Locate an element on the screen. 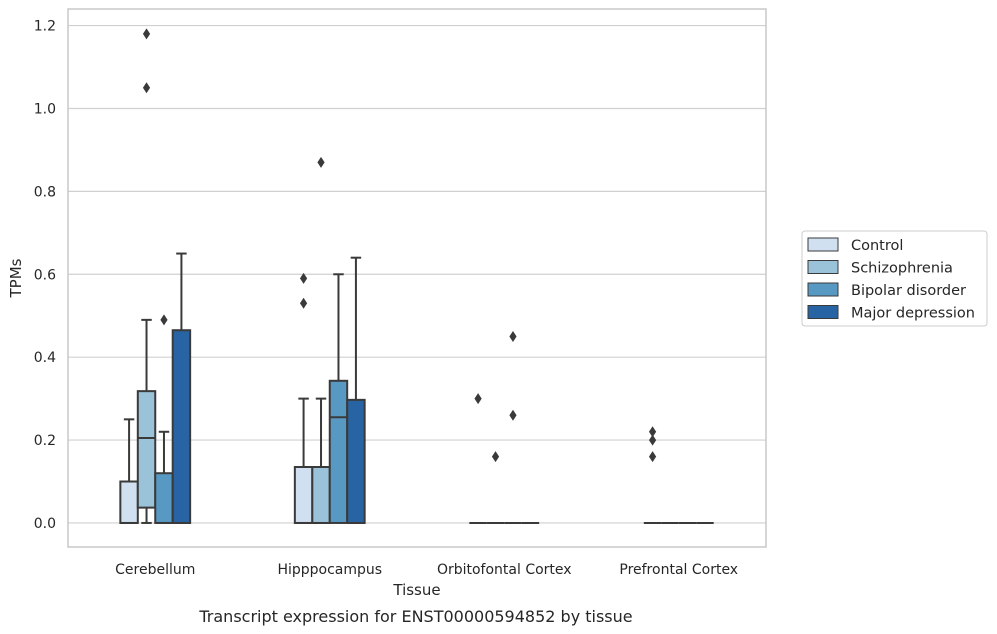 Image resolution: width=997 pixels, height=634 pixels. legend-label-0: Control is located at coordinates (877, 246).